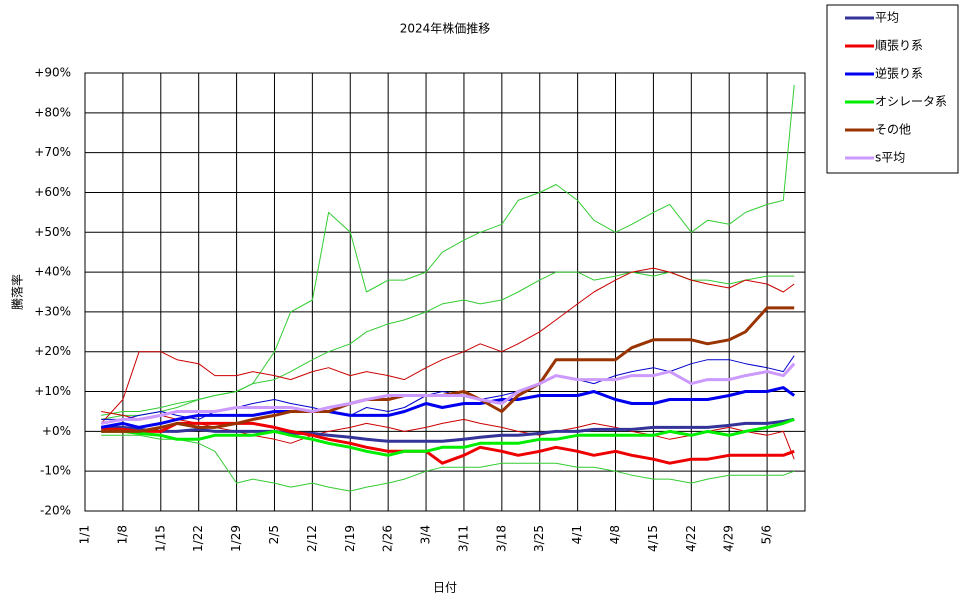  I want to click on x-tick-label: 2/26, so click(388, 538).